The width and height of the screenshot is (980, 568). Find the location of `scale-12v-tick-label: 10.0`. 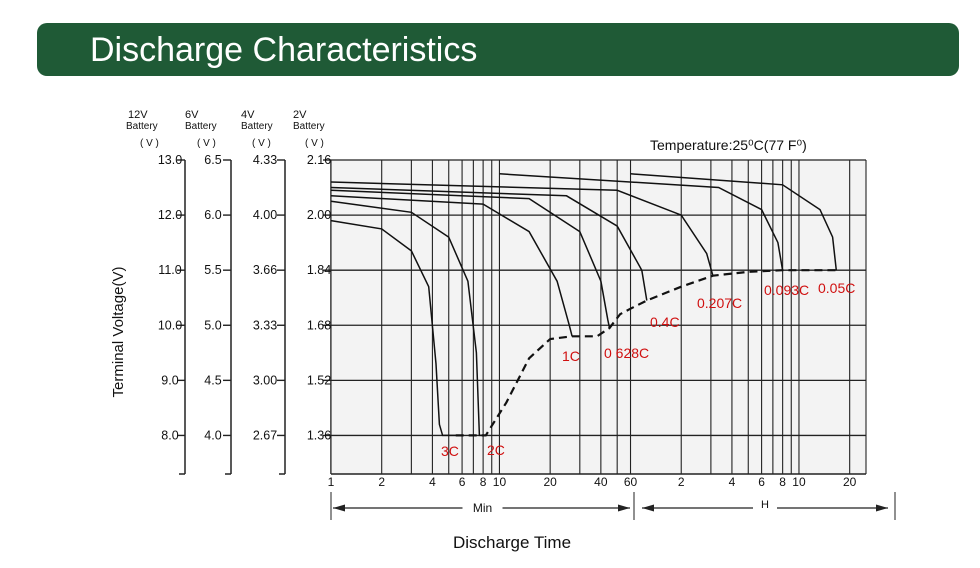

scale-12v-tick-label: 10.0 is located at coordinates (170, 325).